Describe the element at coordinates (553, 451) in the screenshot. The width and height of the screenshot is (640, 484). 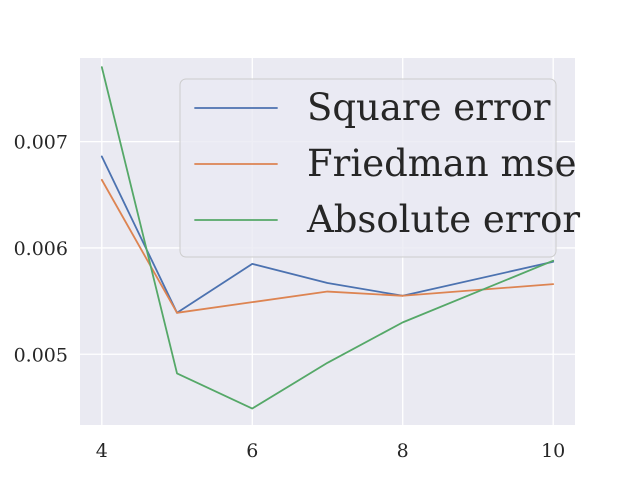
I see `x-tick-label: 10` at that location.